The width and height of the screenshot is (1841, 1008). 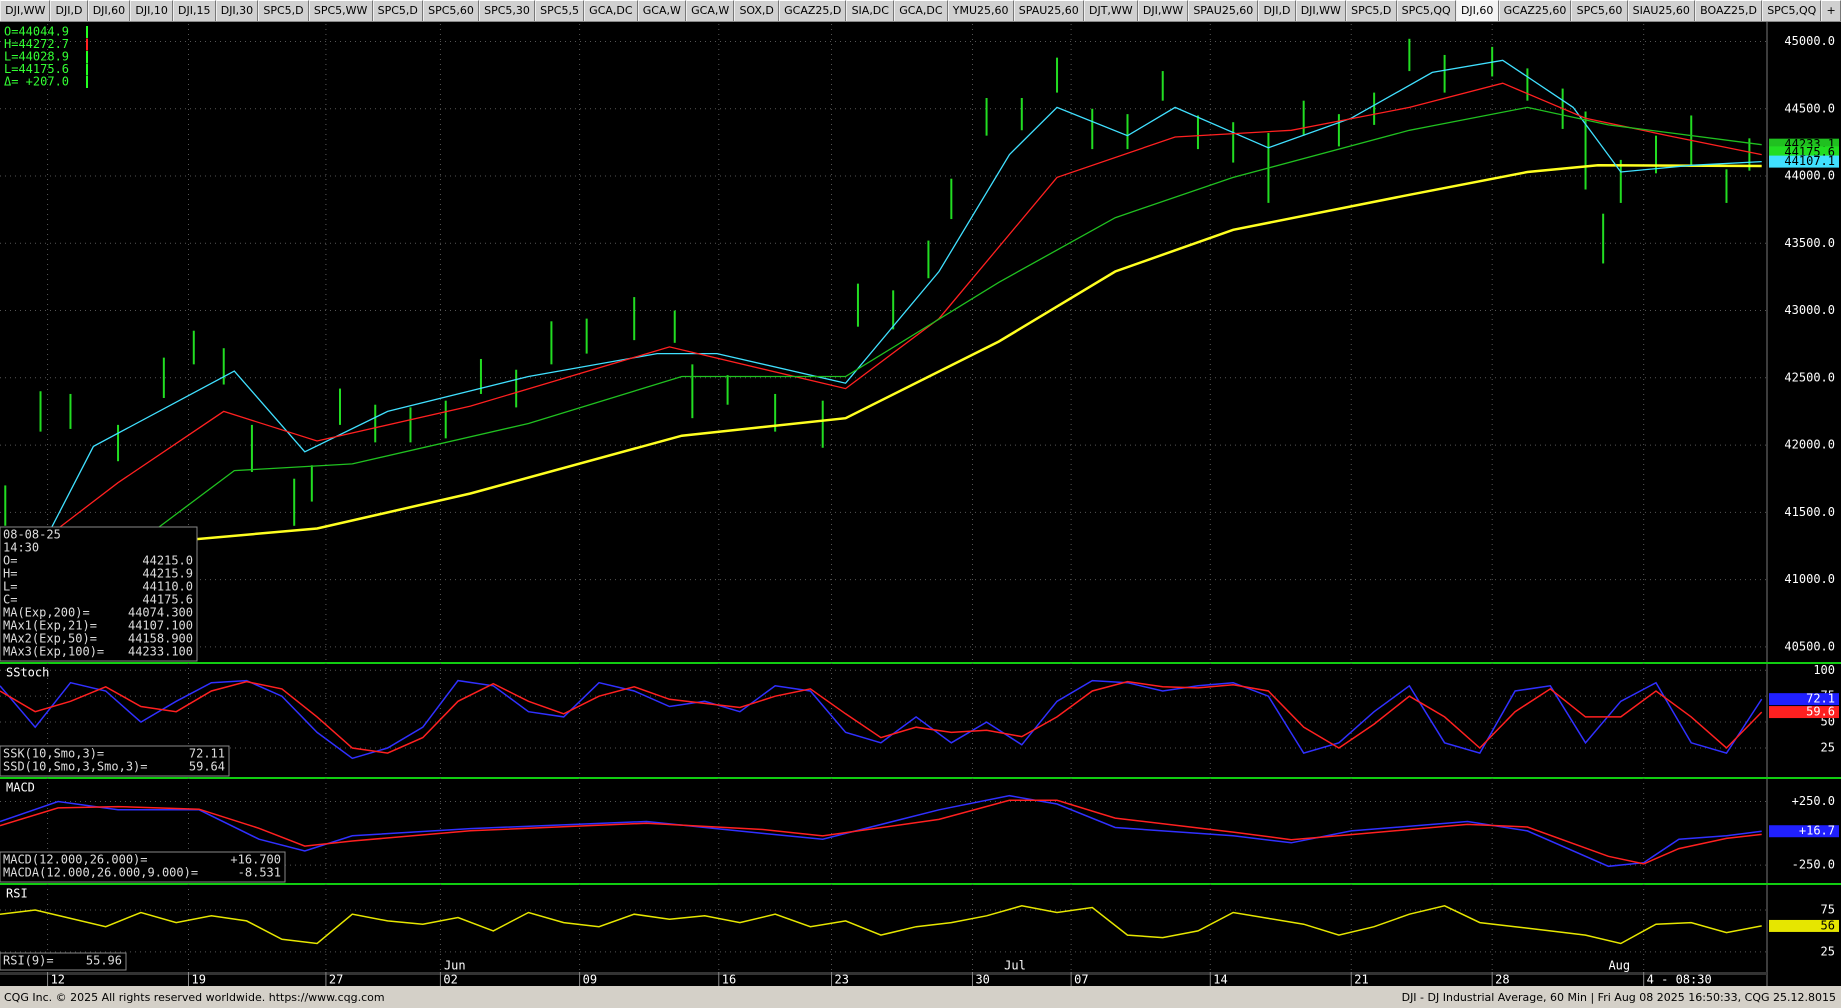 What do you see at coordinates (507, 10) in the screenshot?
I see `tab: SPC5,30` at bounding box center [507, 10].